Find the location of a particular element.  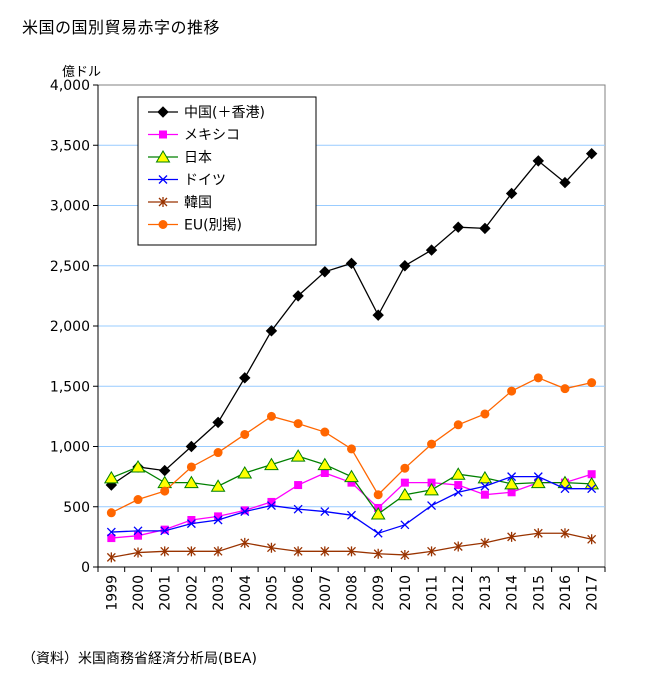

x-tick-label: 1999 is located at coordinates (112, 593).